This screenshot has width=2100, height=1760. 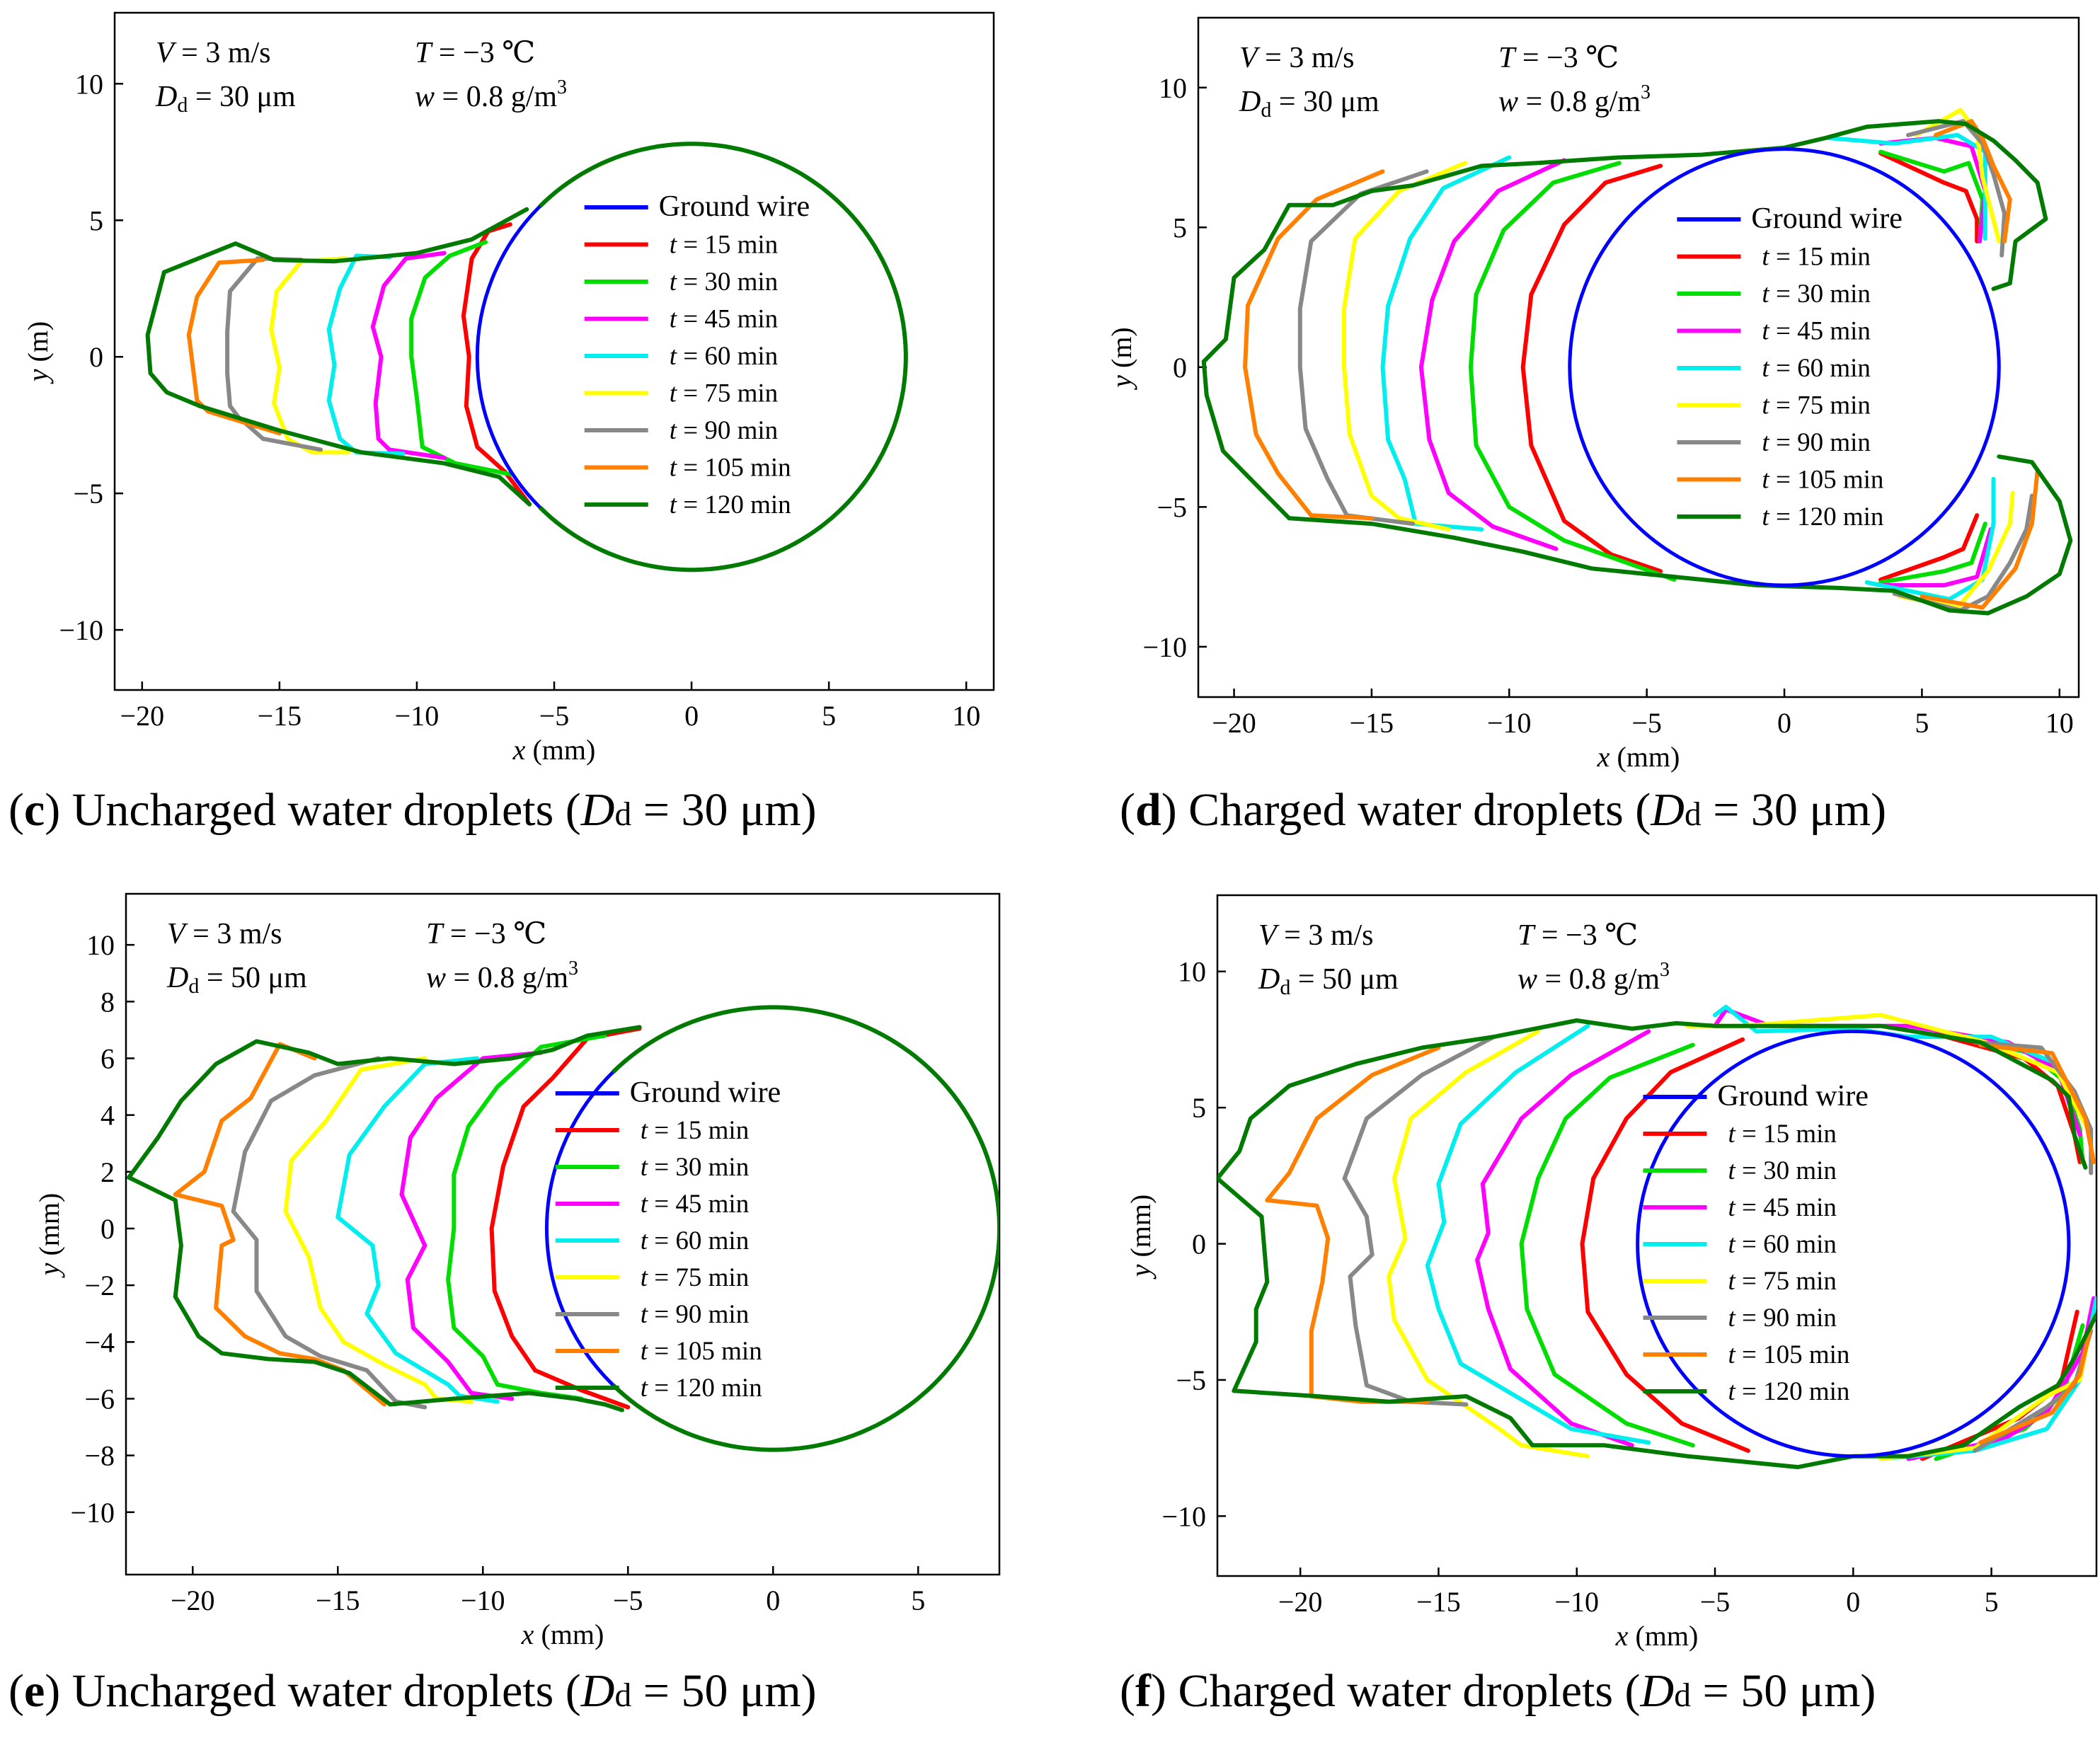 I want to click on parameter-annotation: V = 3 m/s T = −3 ℃ Dd = 50 μm w = 0.8 g/m3, so click(x=1464, y=959).